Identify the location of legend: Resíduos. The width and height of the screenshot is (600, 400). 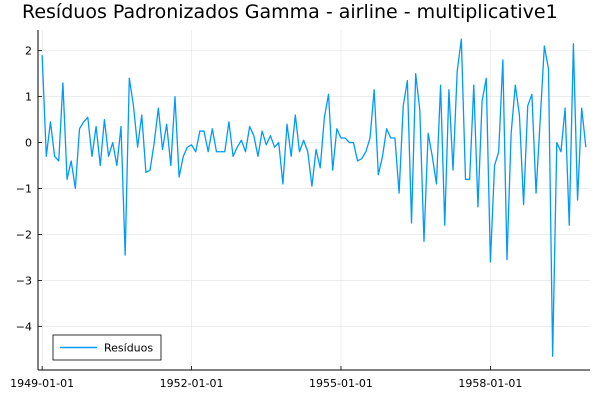
(107, 347).